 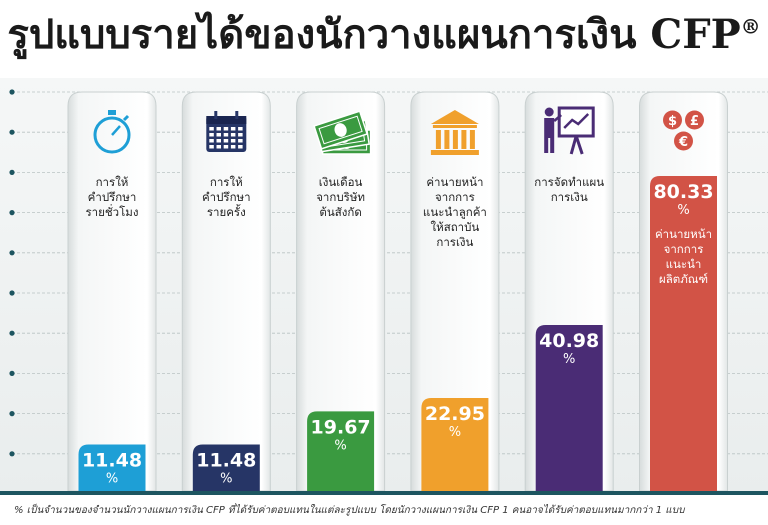 What do you see at coordinates (684, 264) in the screenshot?
I see `category-label-line: แนะนำ` at bounding box center [684, 264].